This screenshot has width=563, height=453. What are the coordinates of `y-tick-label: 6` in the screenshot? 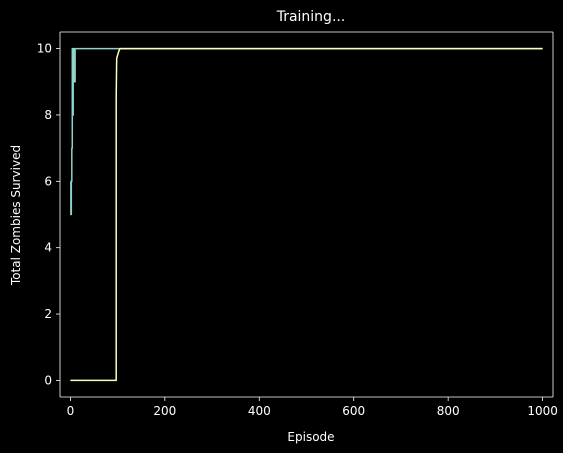 It's located at (48, 181).